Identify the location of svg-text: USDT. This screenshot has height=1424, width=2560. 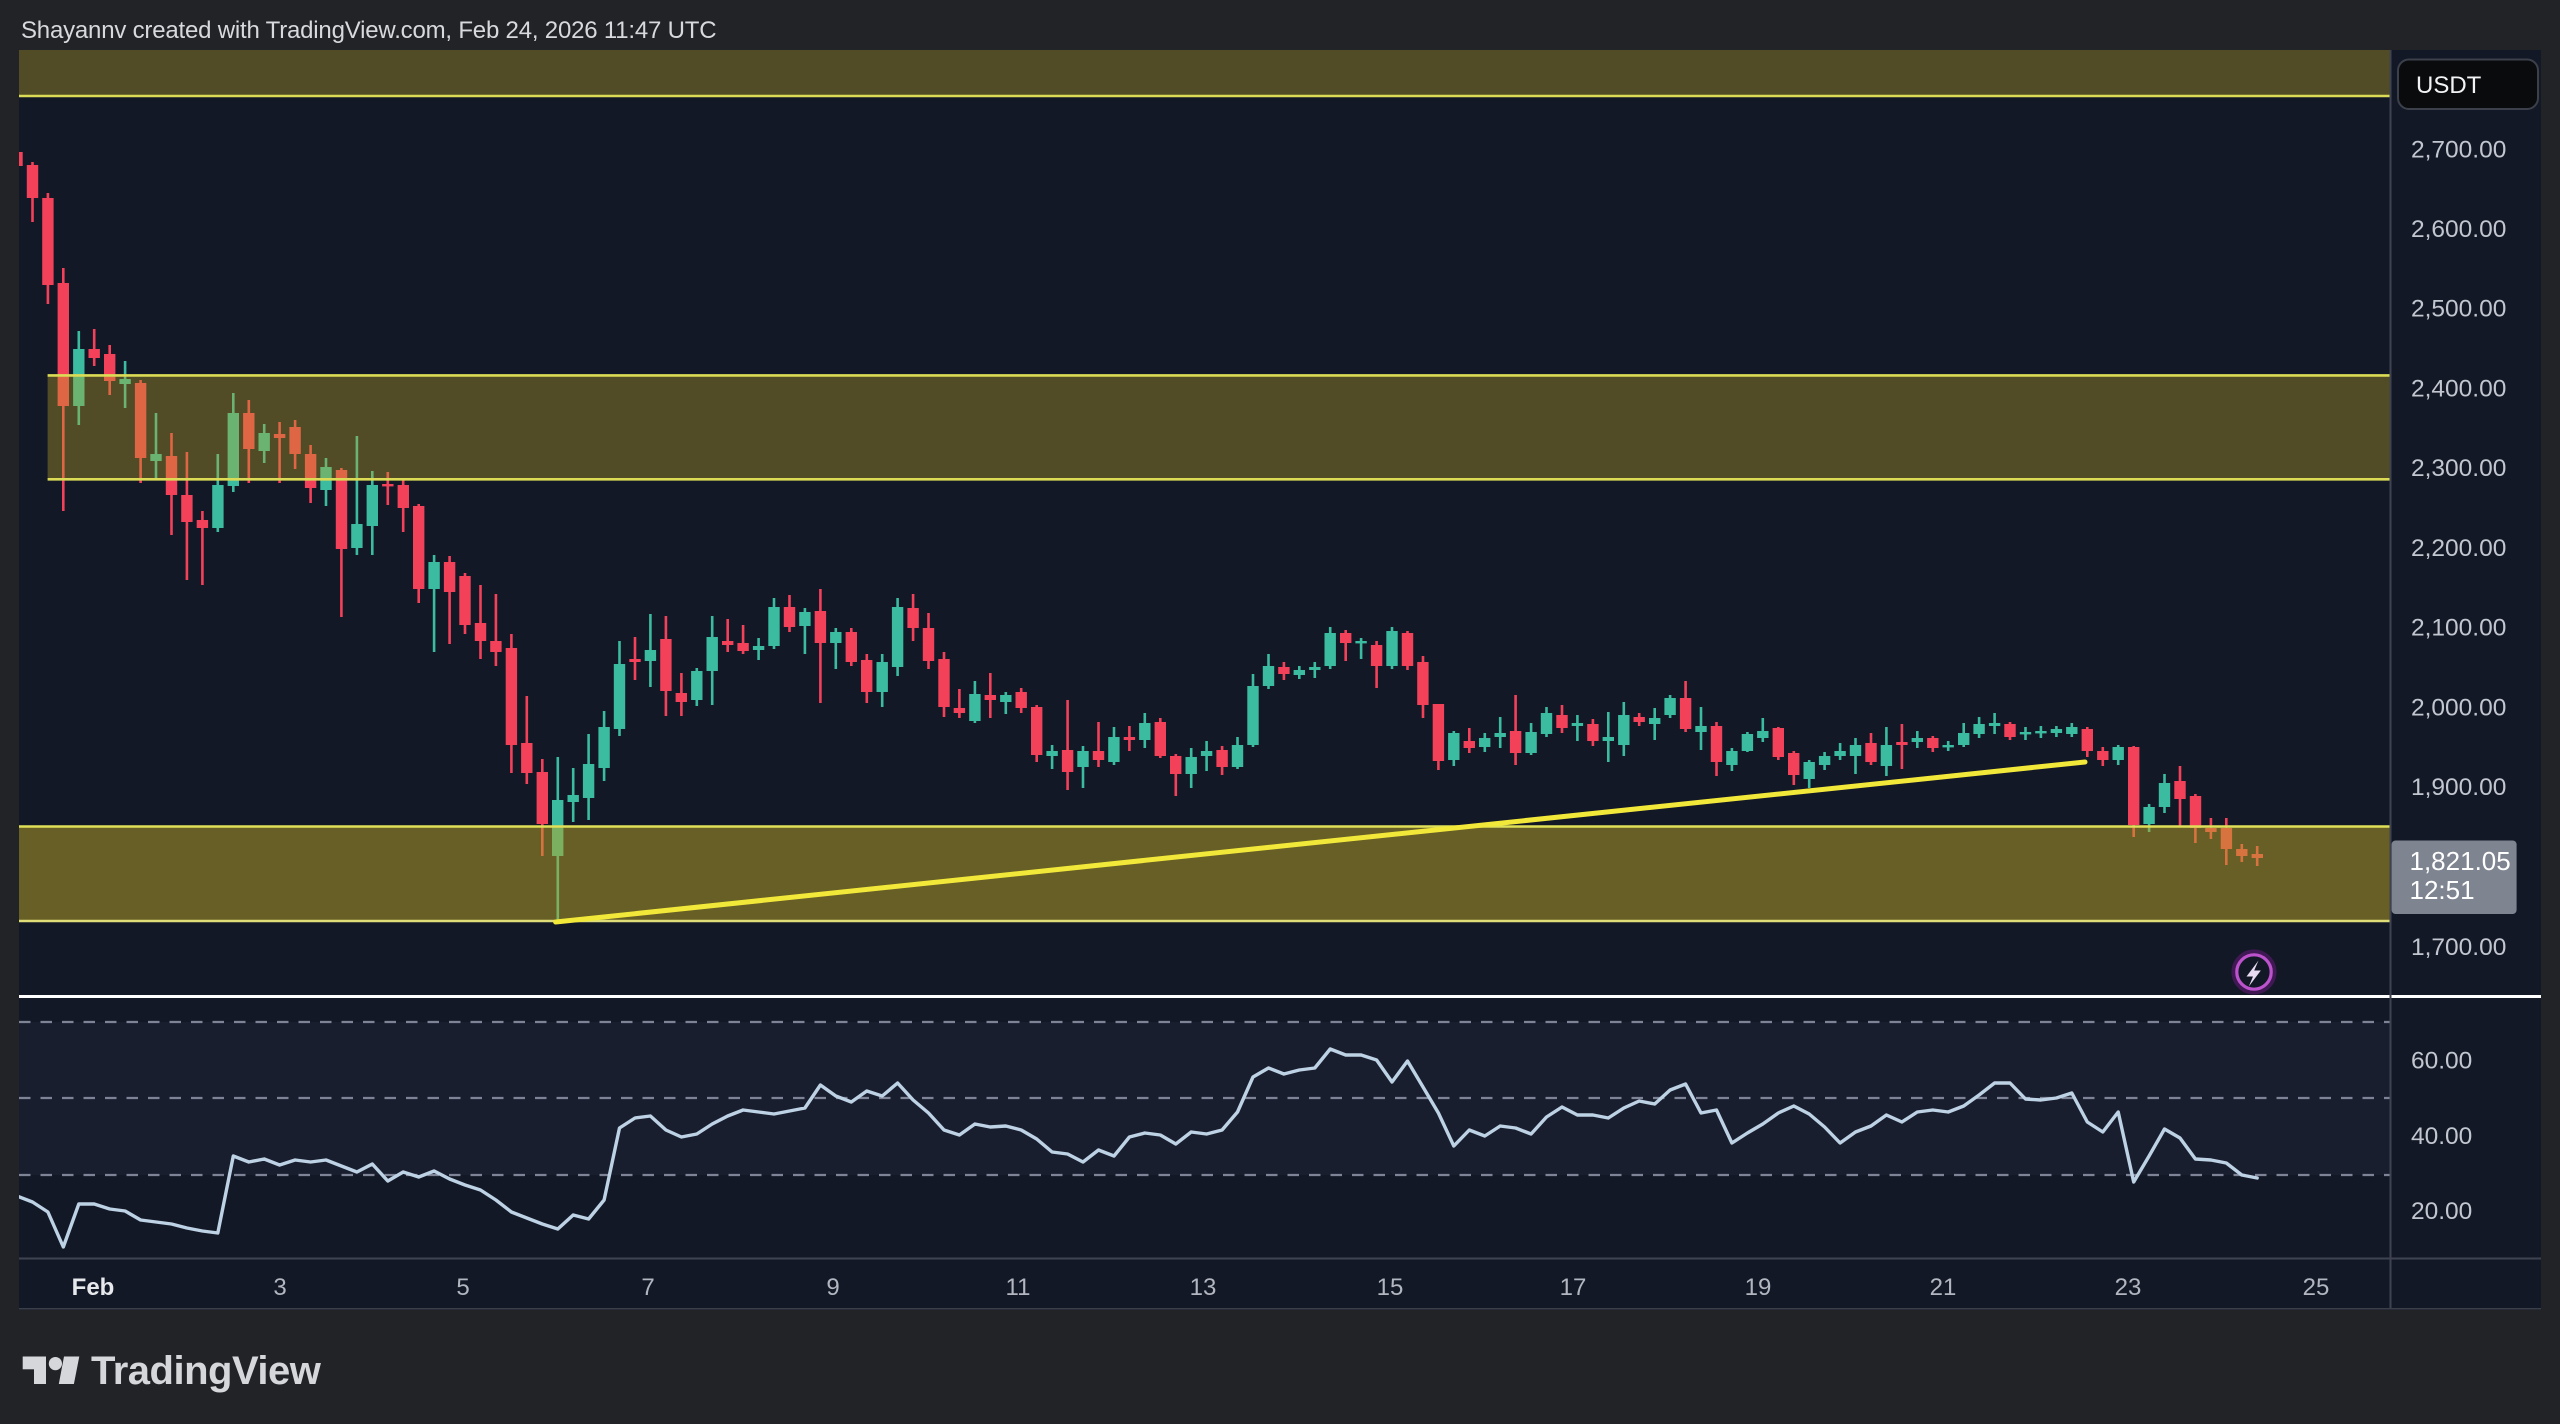
(2449, 85).